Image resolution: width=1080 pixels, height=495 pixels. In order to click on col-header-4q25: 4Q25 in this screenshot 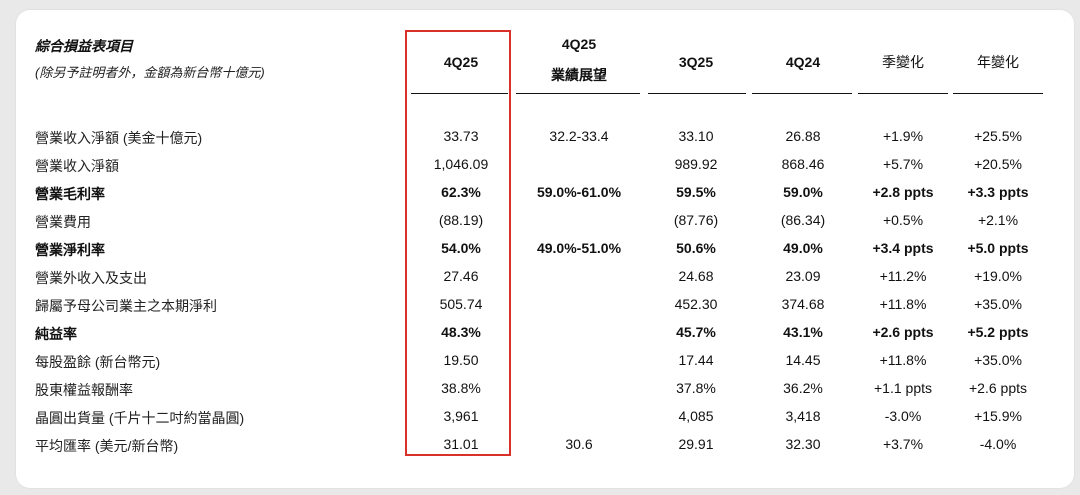, I will do `click(461, 62)`.